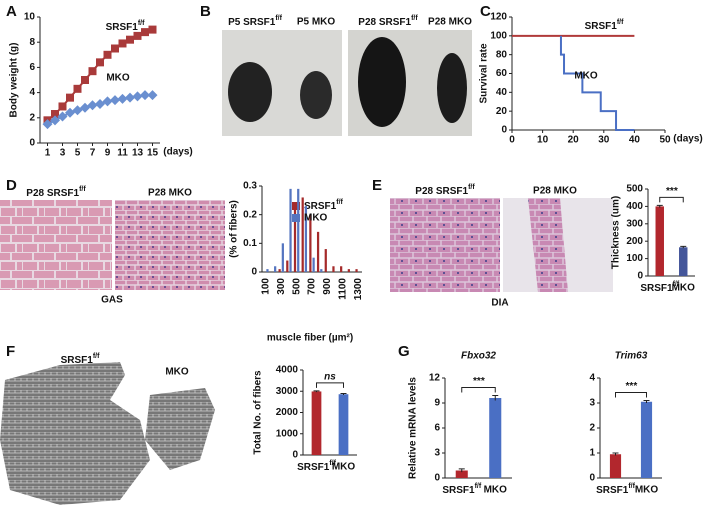  Describe the element at coordinates (485, 11) in the screenshot. I see `panel-label: C` at that location.